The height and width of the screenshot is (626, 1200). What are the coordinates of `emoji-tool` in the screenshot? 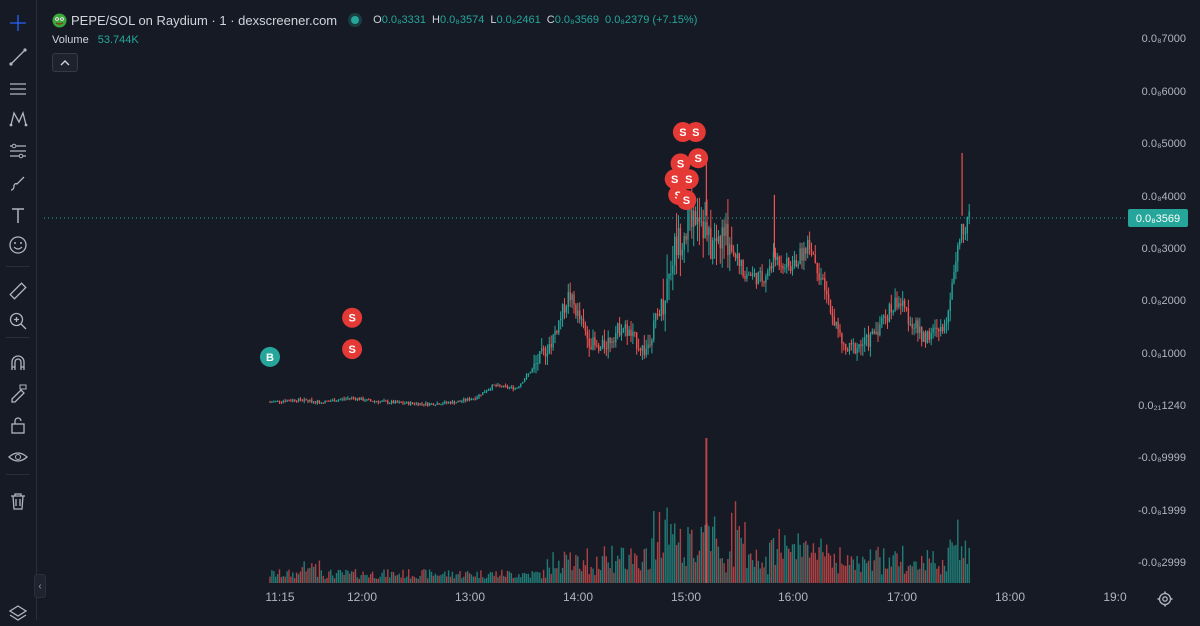 It's located at (18, 245).